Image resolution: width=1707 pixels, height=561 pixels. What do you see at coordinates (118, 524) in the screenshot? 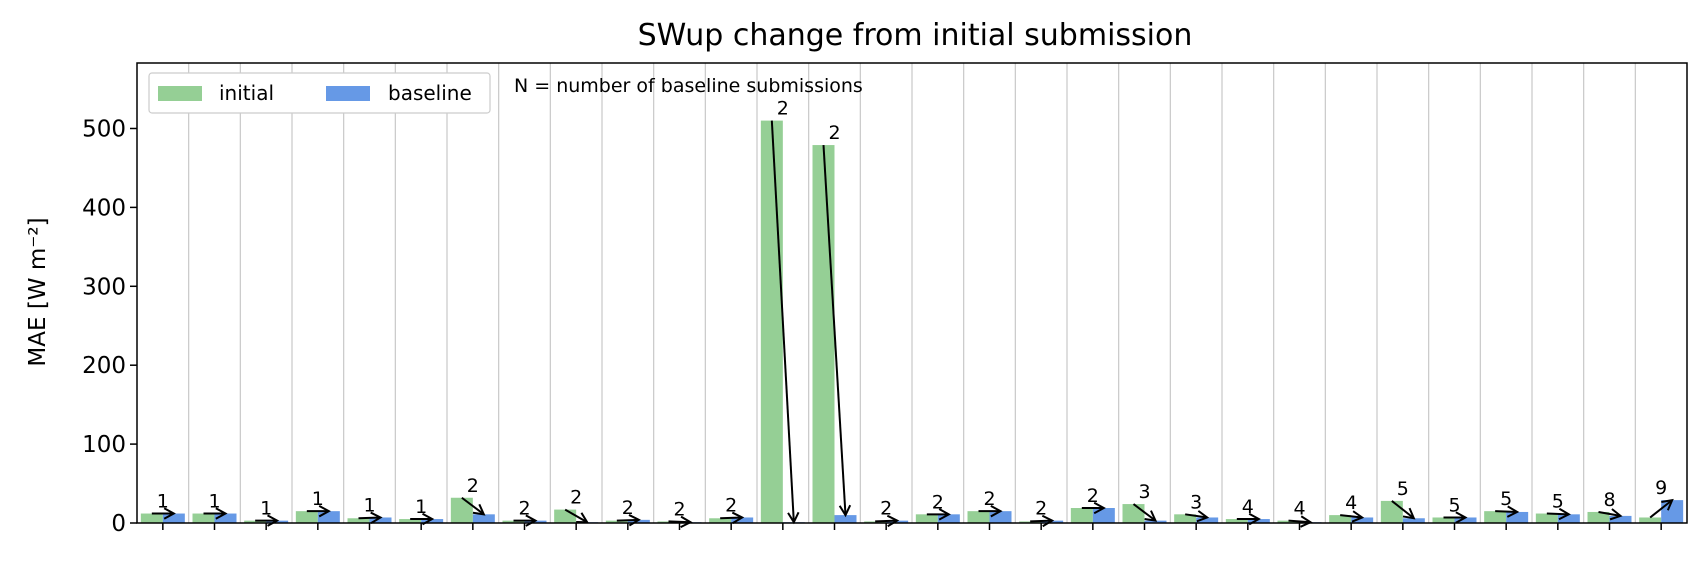
I see `y-tick-label: 0` at bounding box center [118, 524].